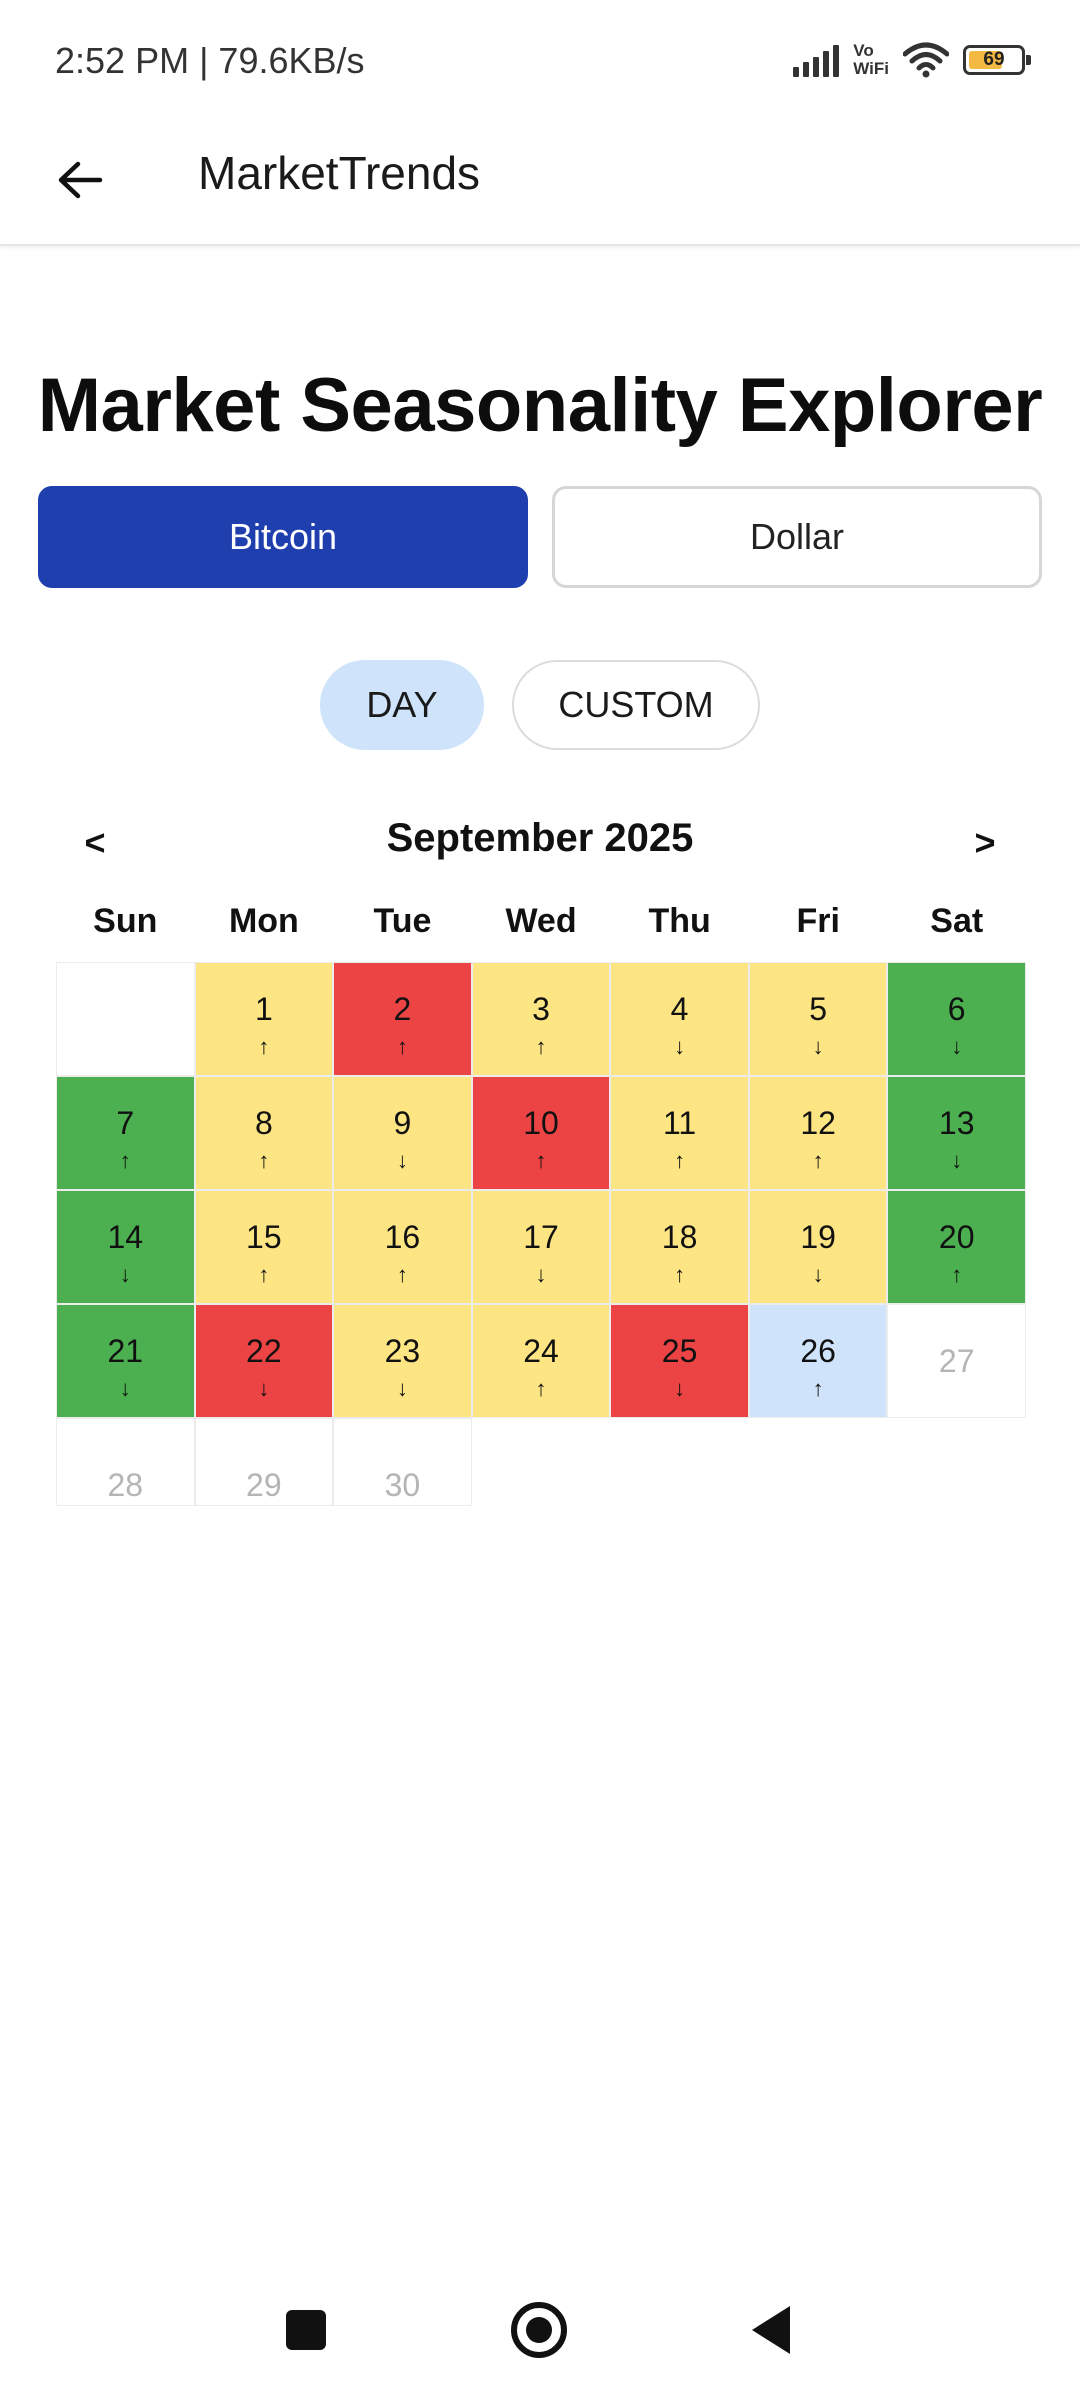 The height and width of the screenshot is (2400, 1080). I want to click on back-button, so click(80, 180).